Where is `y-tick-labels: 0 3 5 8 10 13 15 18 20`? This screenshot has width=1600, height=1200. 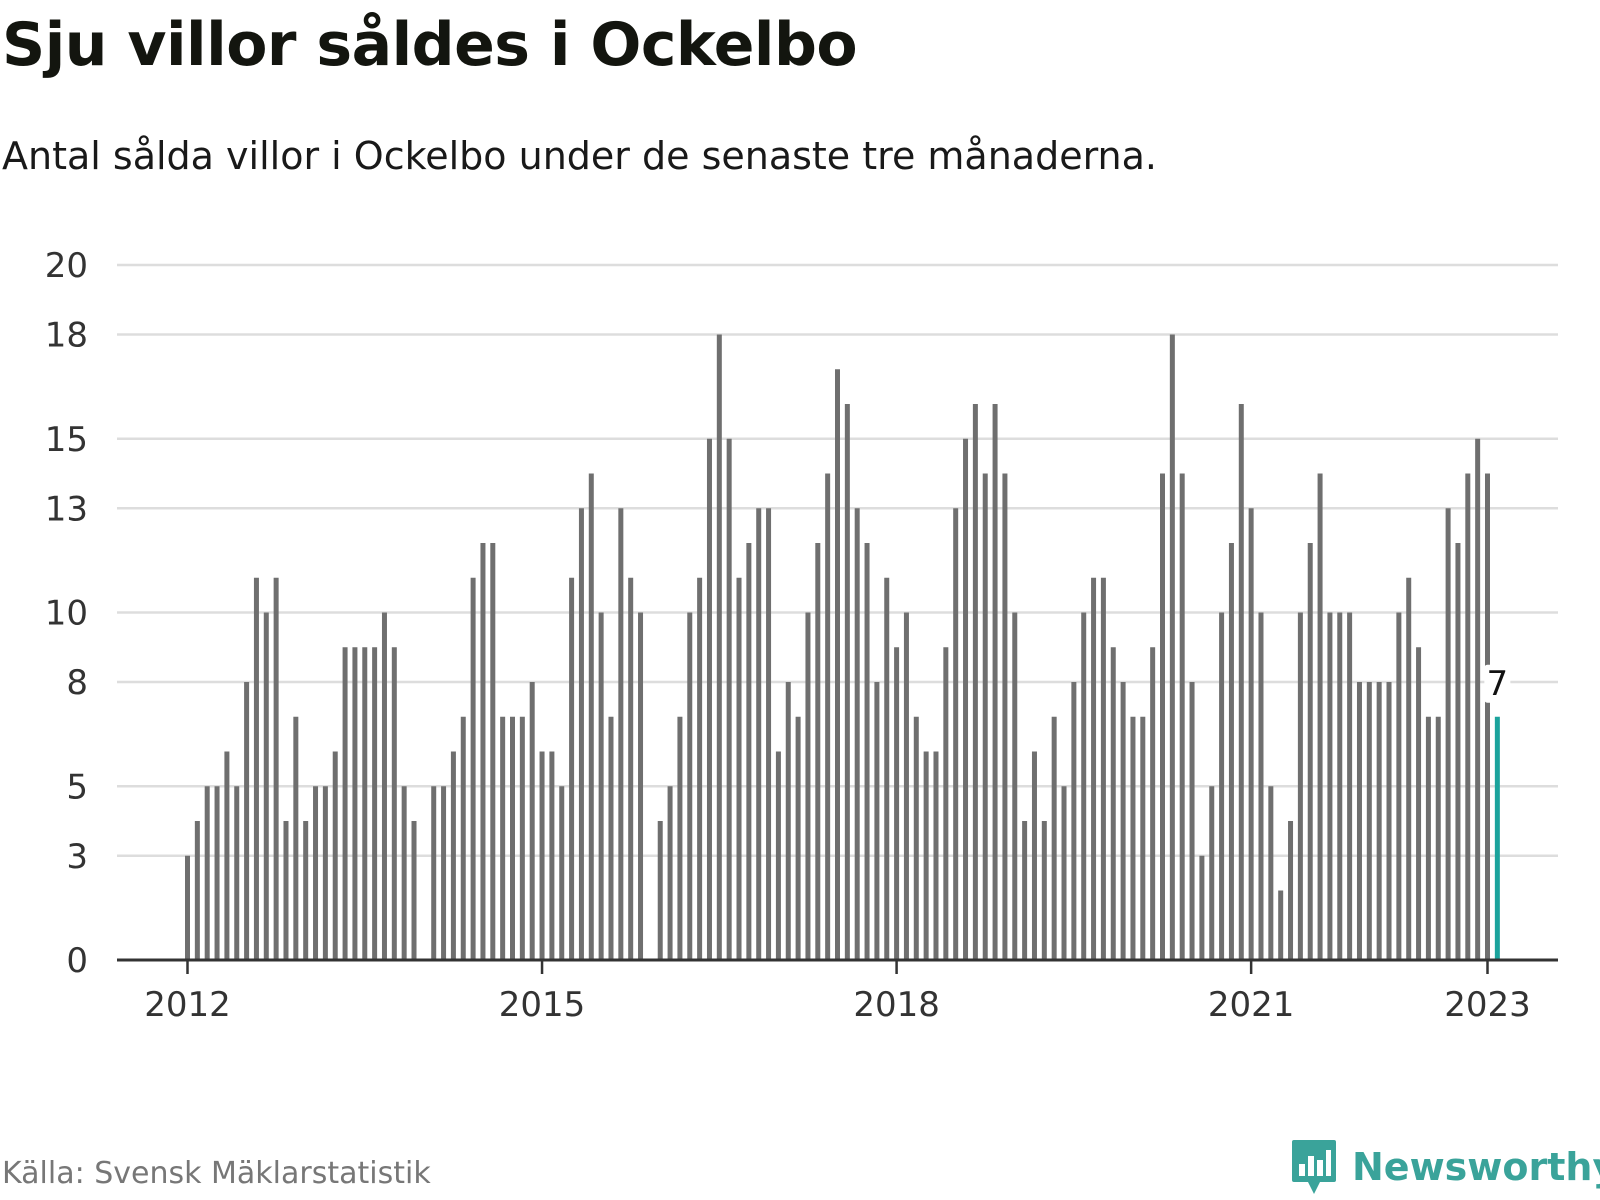
y-tick-labels: 0 3 5 8 10 13 15 18 20 is located at coordinates (66, 613).